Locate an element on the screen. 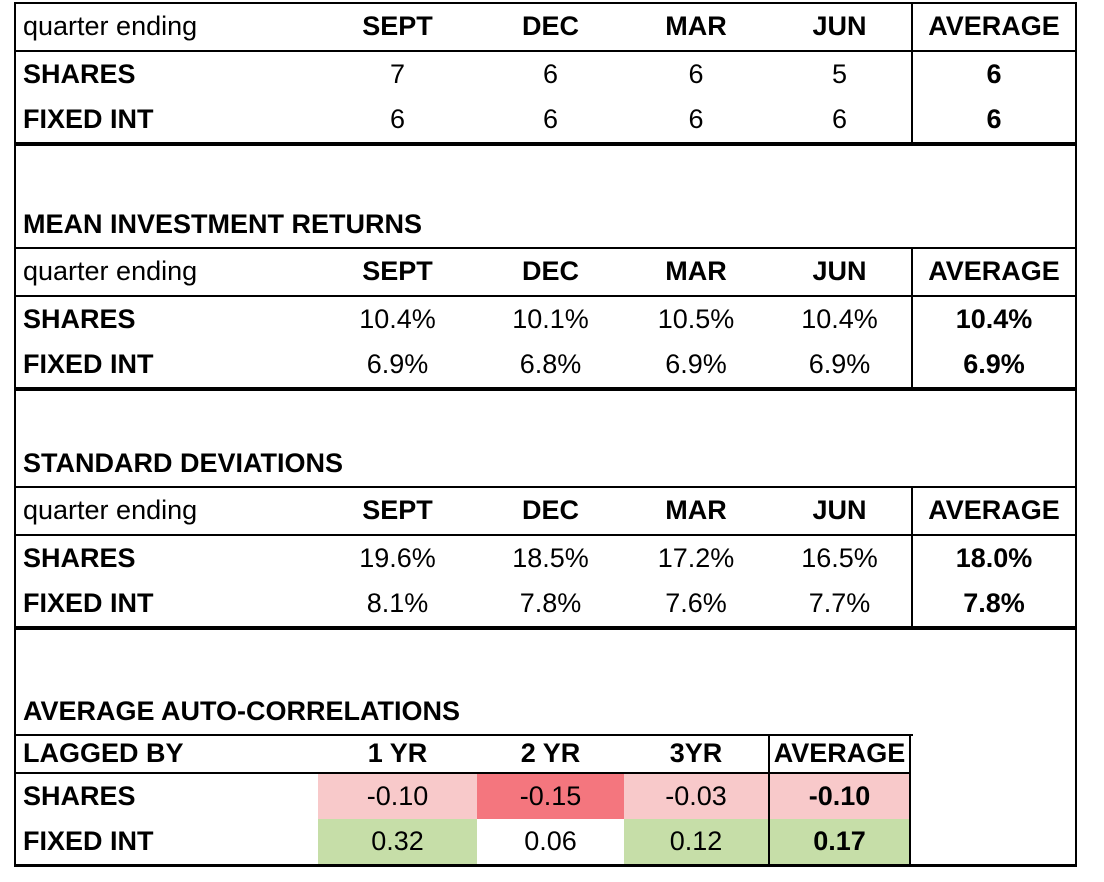  returns-shares-jun: 10.4% is located at coordinates (839, 319).